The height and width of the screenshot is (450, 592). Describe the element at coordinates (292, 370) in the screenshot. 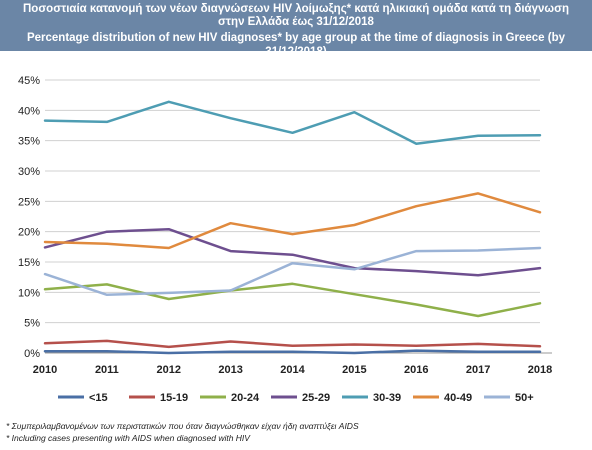

I see `x-tick-label: 2014` at that location.